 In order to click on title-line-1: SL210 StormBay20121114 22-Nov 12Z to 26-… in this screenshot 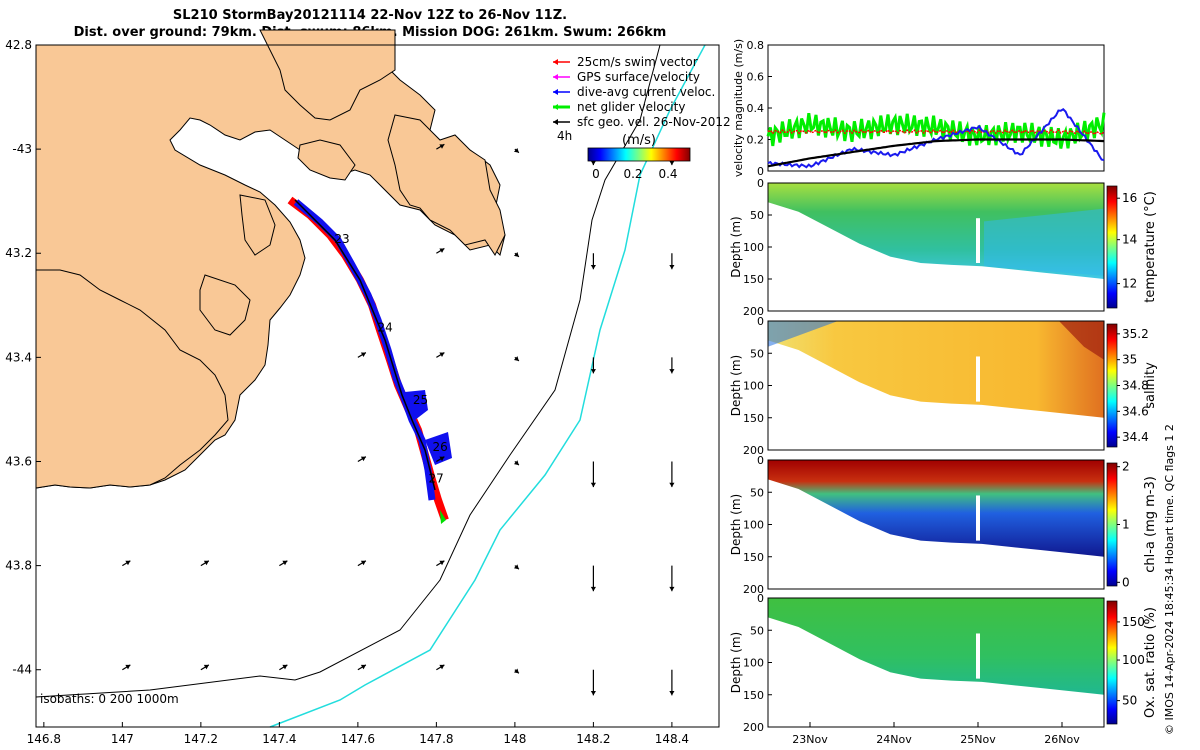, I will do `click(370, 15)`.